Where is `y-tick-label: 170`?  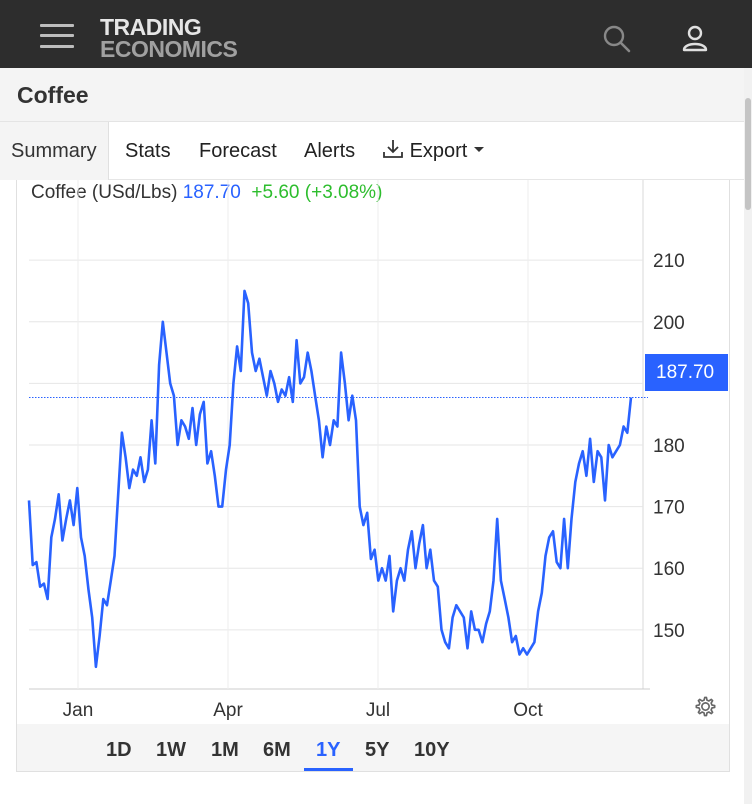 y-tick-label: 170 is located at coordinates (669, 508).